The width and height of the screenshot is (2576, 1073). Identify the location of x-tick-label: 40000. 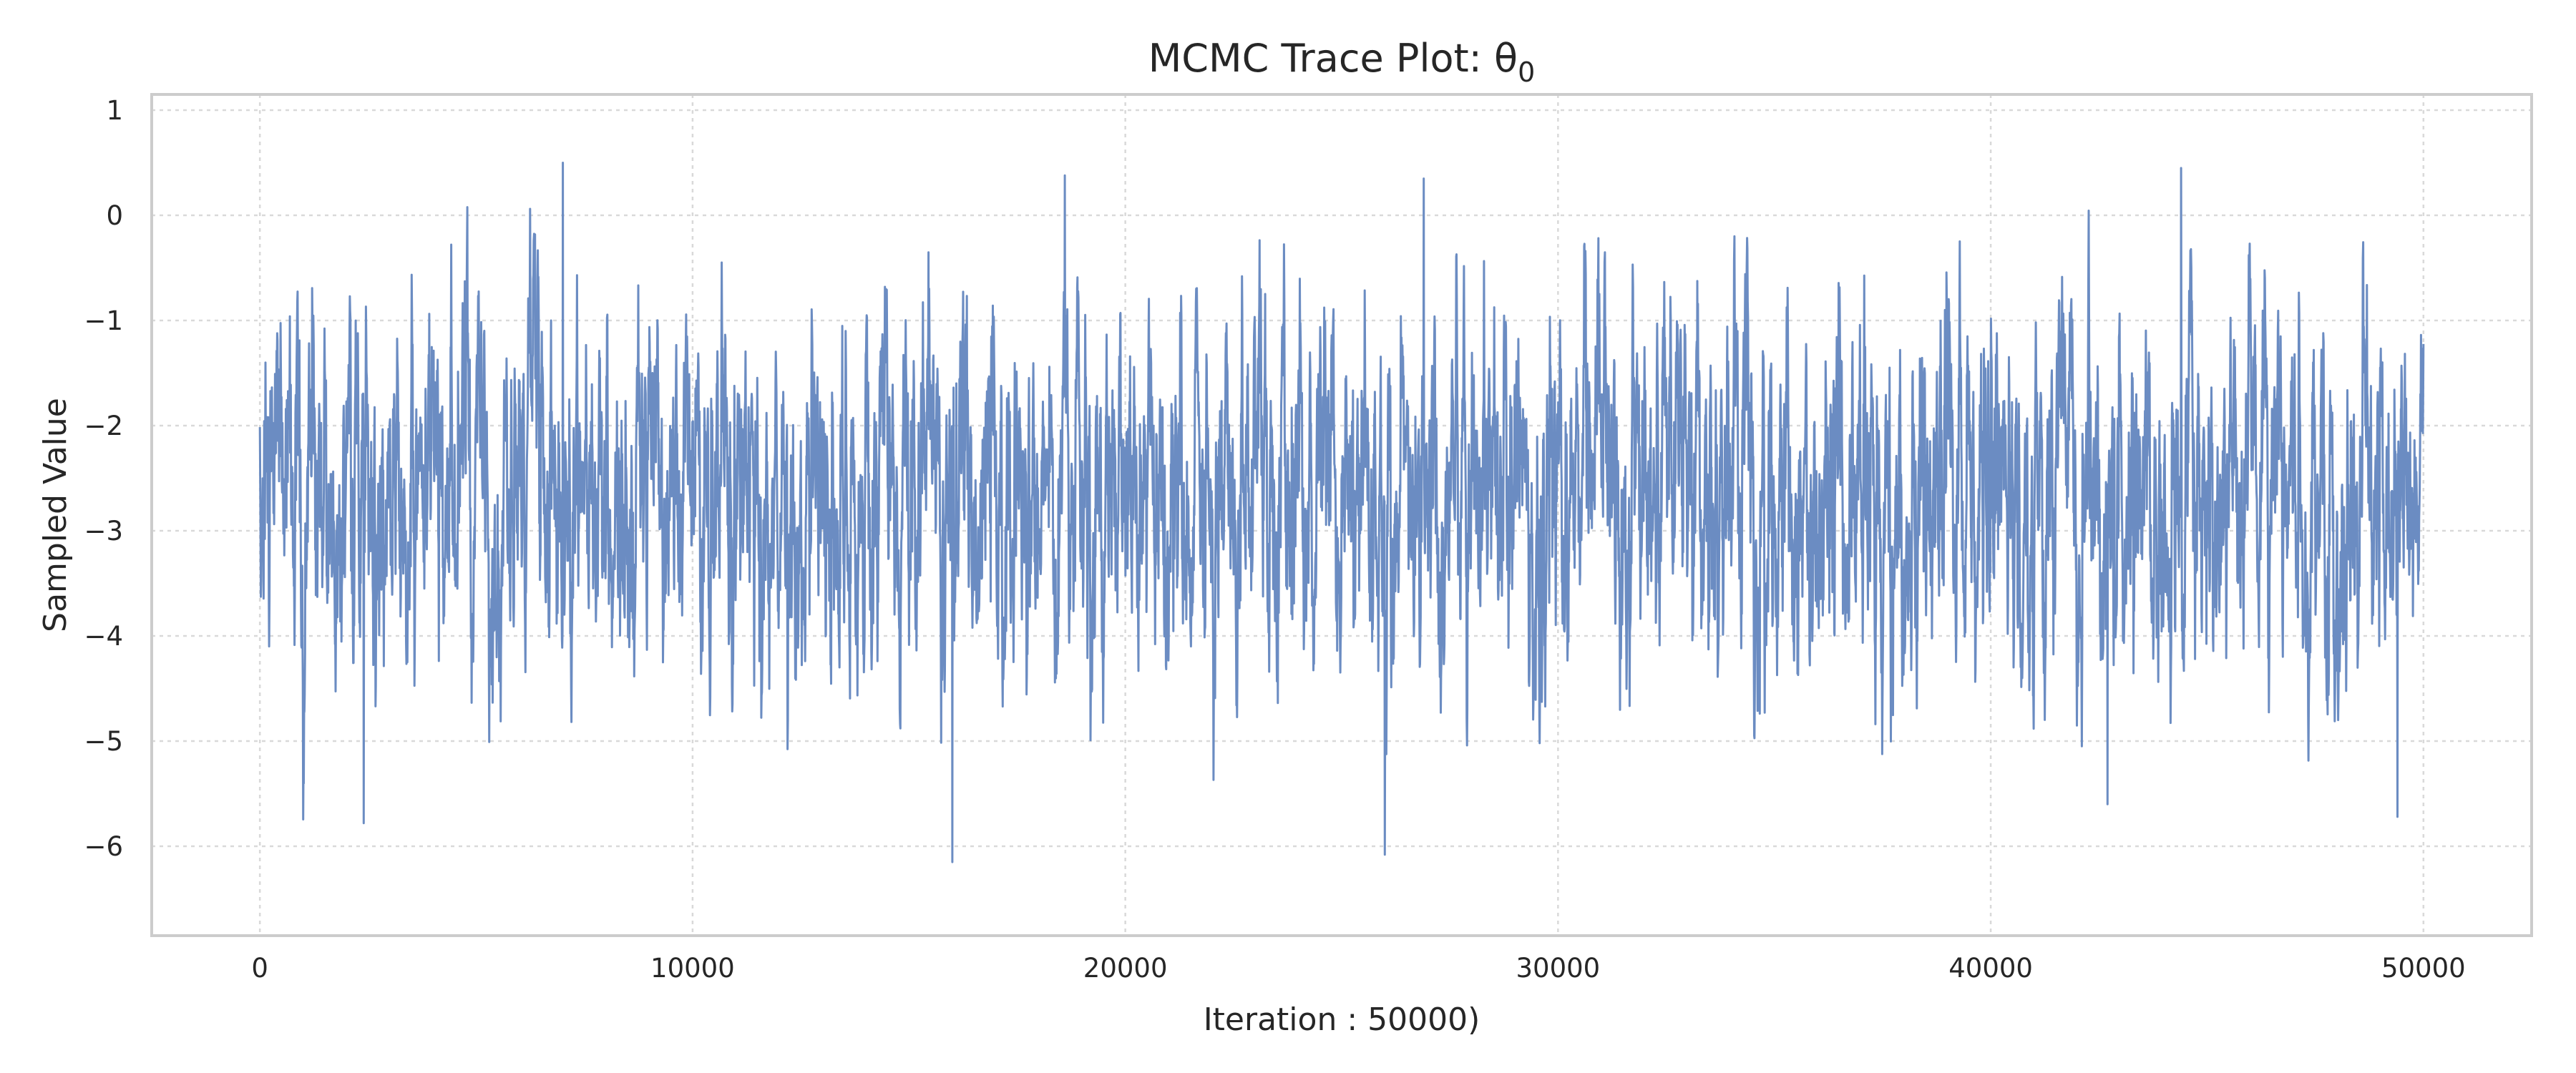
(1990, 969).